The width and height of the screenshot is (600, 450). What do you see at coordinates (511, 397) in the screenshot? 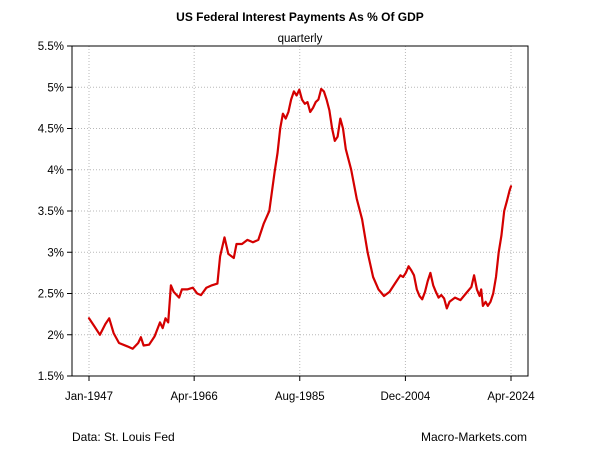
I see `x-tick-label: Apr-2024` at bounding box center [511, 397].